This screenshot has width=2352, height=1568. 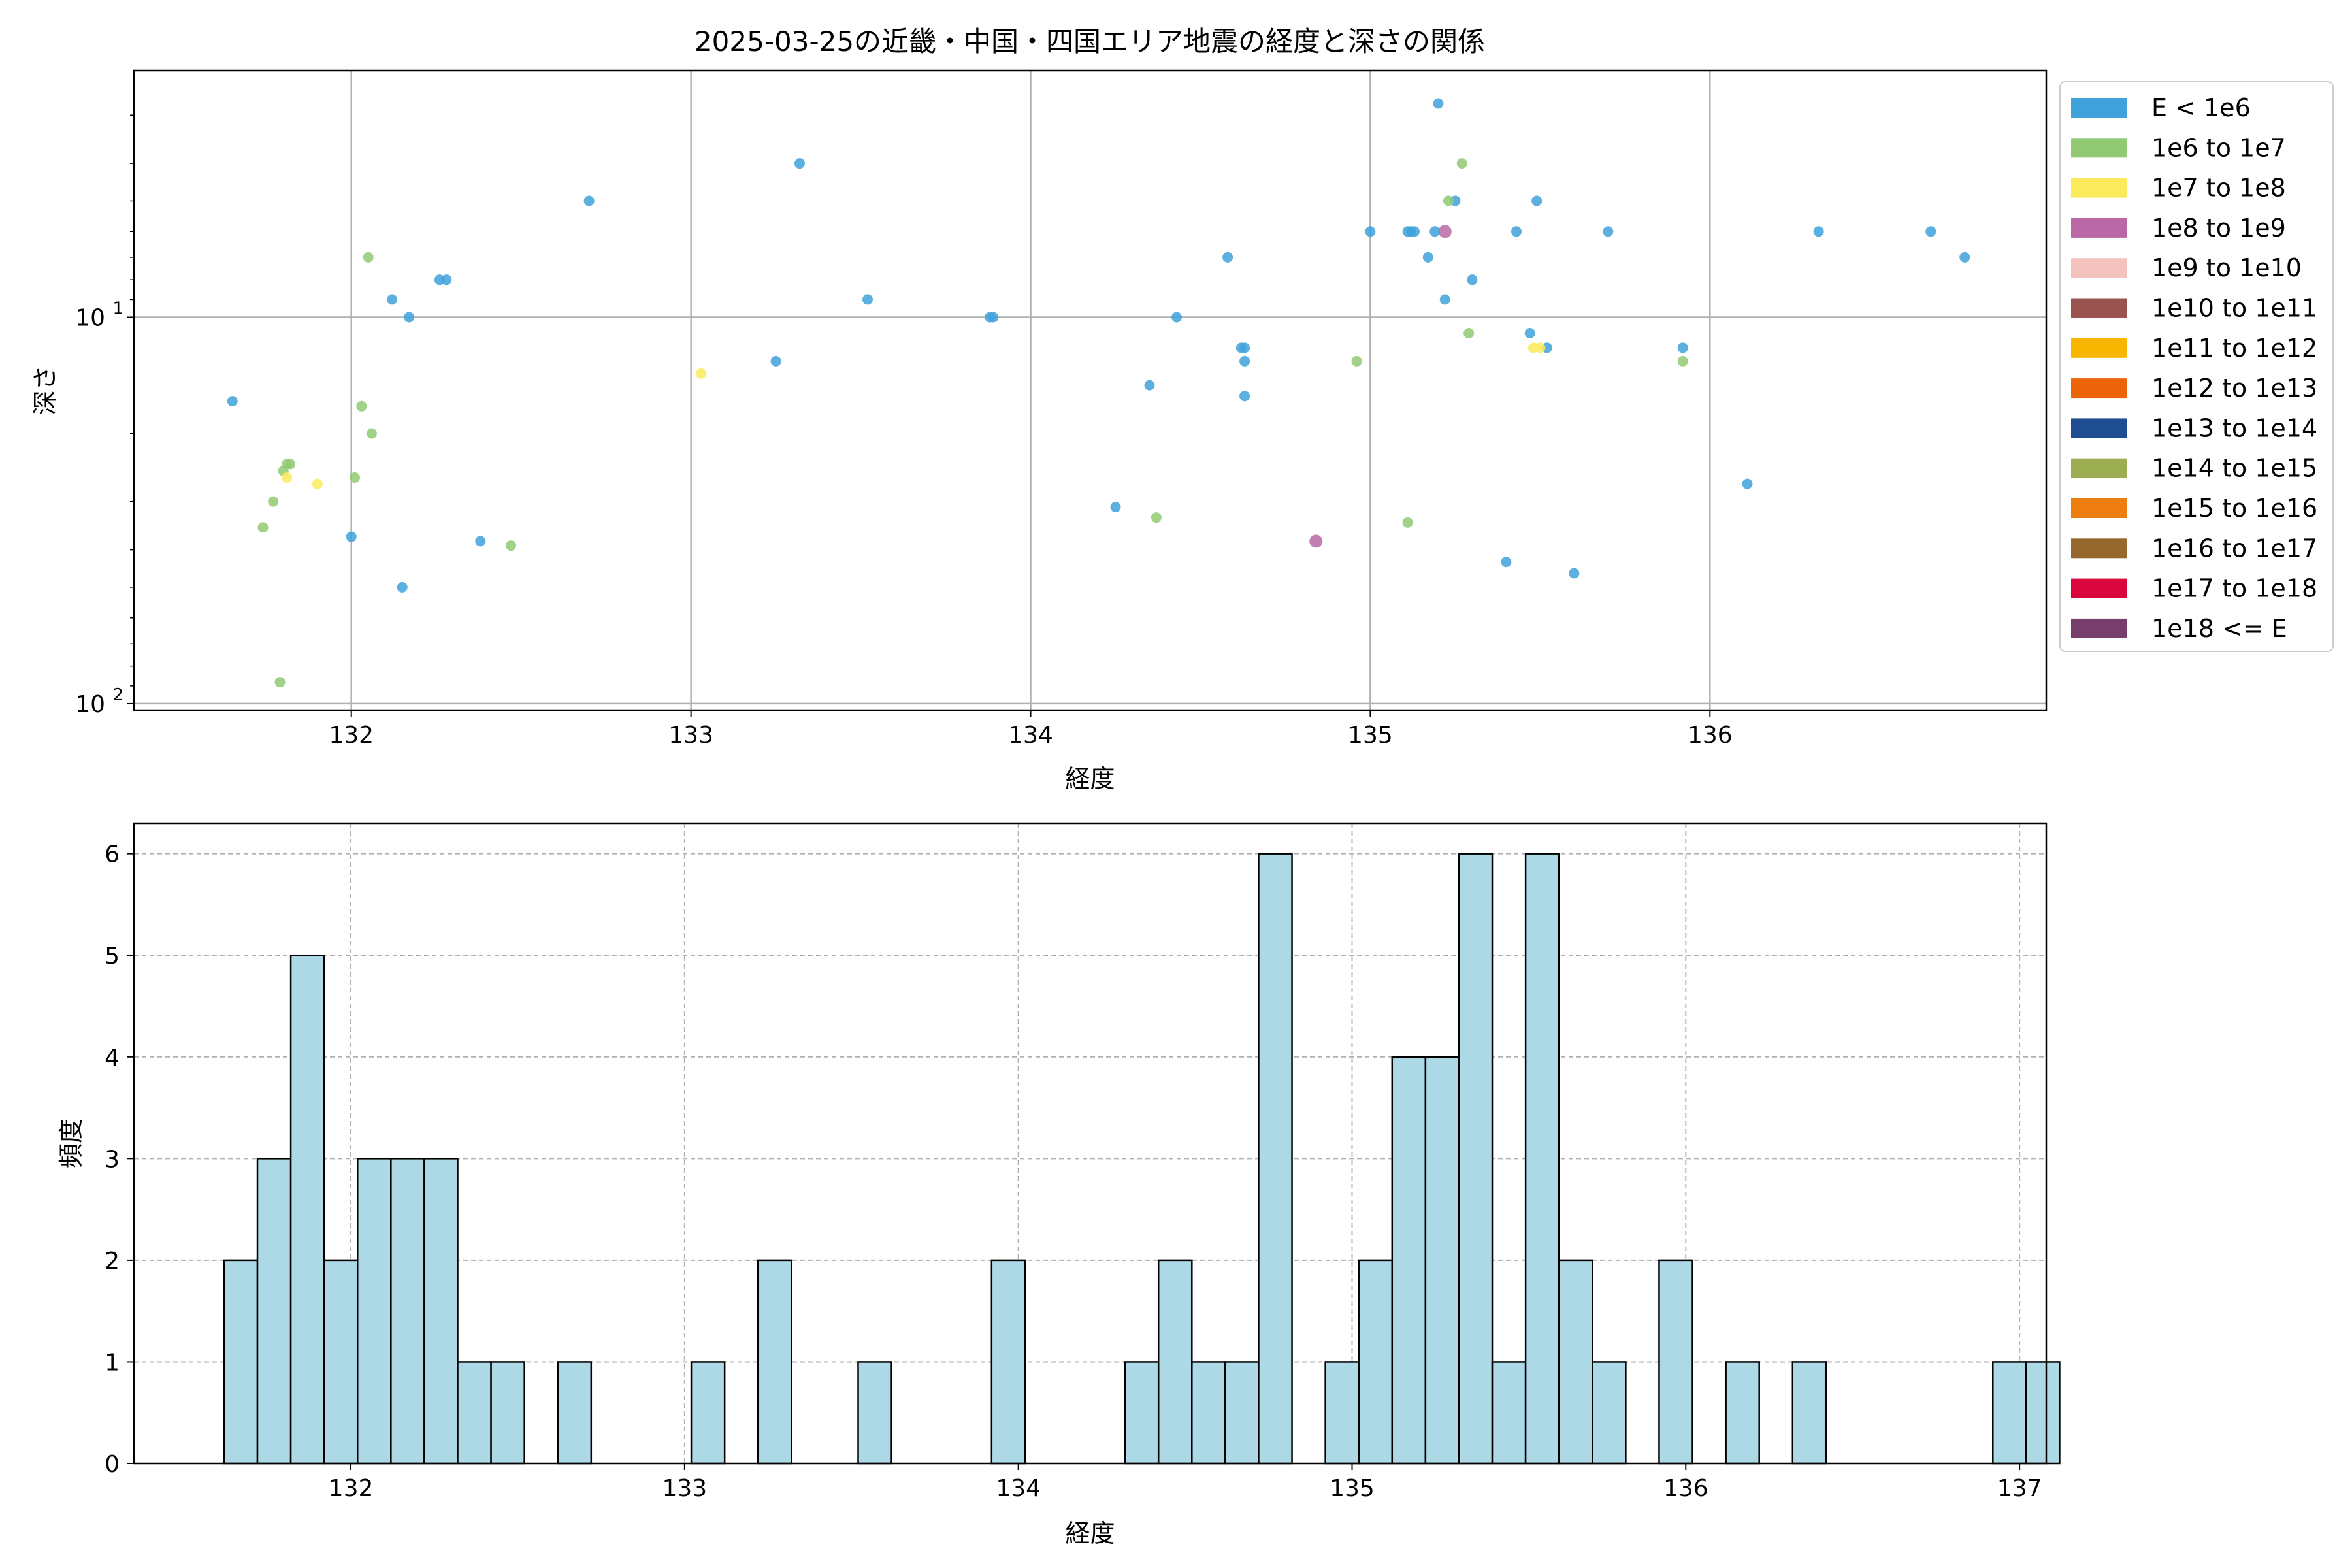 What do you see at coordinates (2218, 228) in the screenshot?
I see `legend-label: 1e8 to 1e9` at bounding box center [2218, 228].